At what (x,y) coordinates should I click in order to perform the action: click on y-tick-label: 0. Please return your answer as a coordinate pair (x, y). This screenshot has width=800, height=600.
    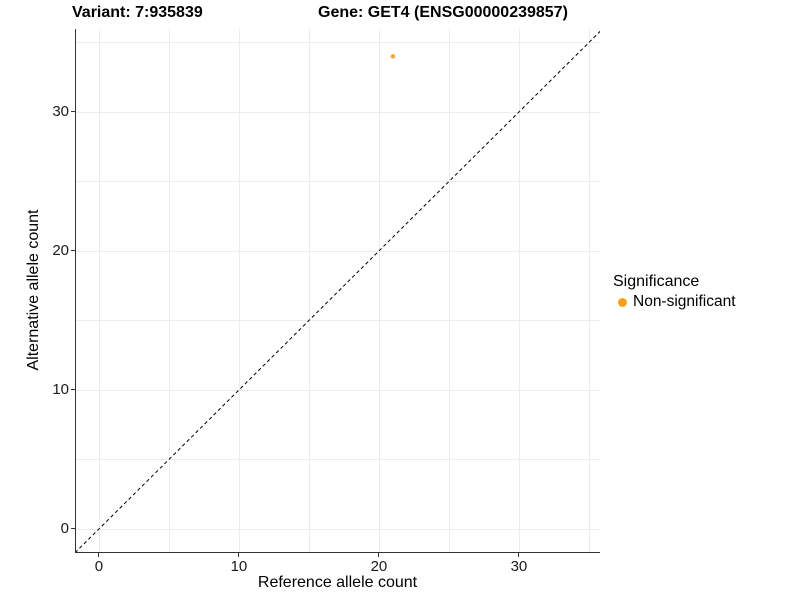
    Looking at the image, I should click on (64, 528).